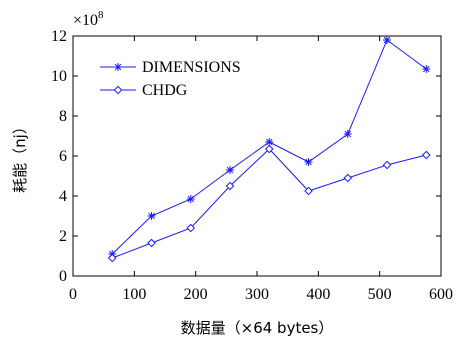 The width and height of the screenshot is (461, 343). Describe the element at coordinates (257, 328) in the screenshot. I see `x-axis-title: 数据量（×64 bytes）` at that location.